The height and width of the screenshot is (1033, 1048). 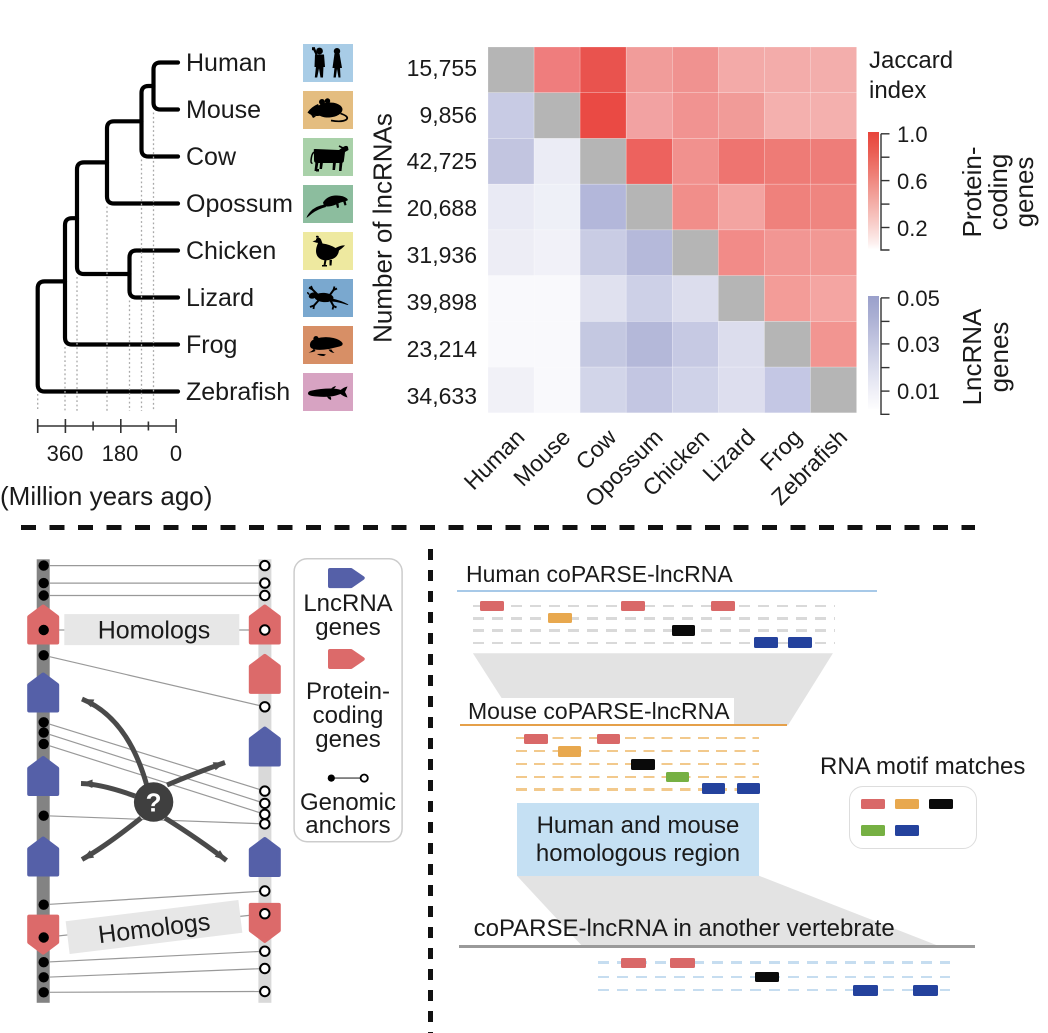 I want to click on svg-text: Genomic, so click(x=348, y=802).